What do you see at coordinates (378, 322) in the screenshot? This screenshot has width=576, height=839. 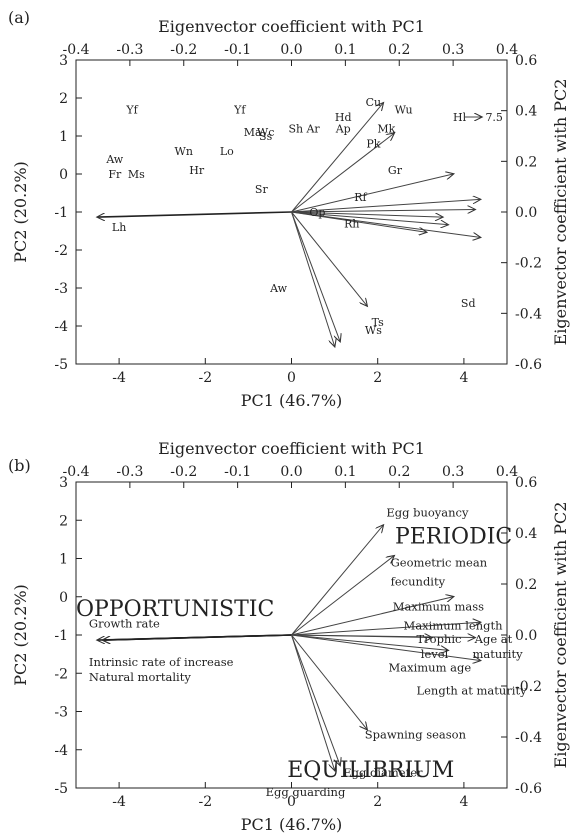 I see `species-label: Ts` at bounding box center [378, 322].